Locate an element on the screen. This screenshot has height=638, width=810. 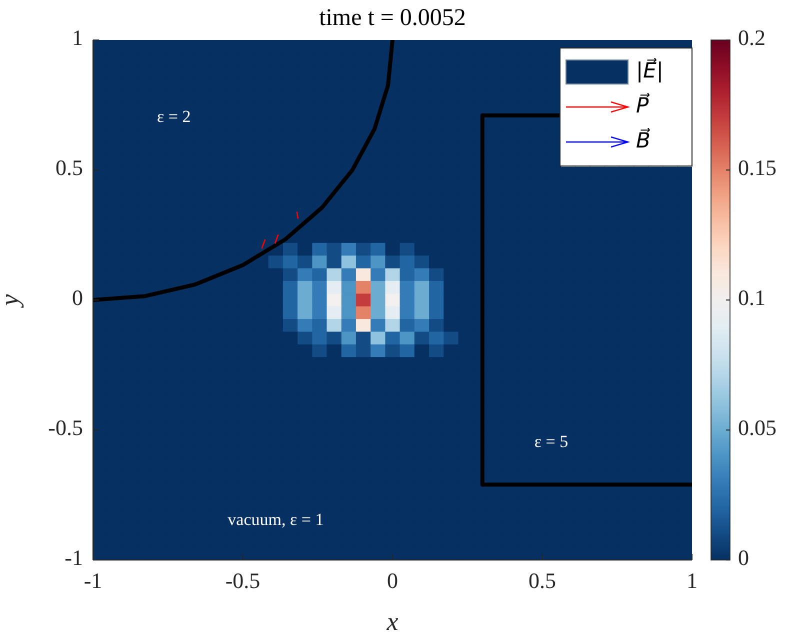
x-axis-title: x is located at coordinates (392, 621).